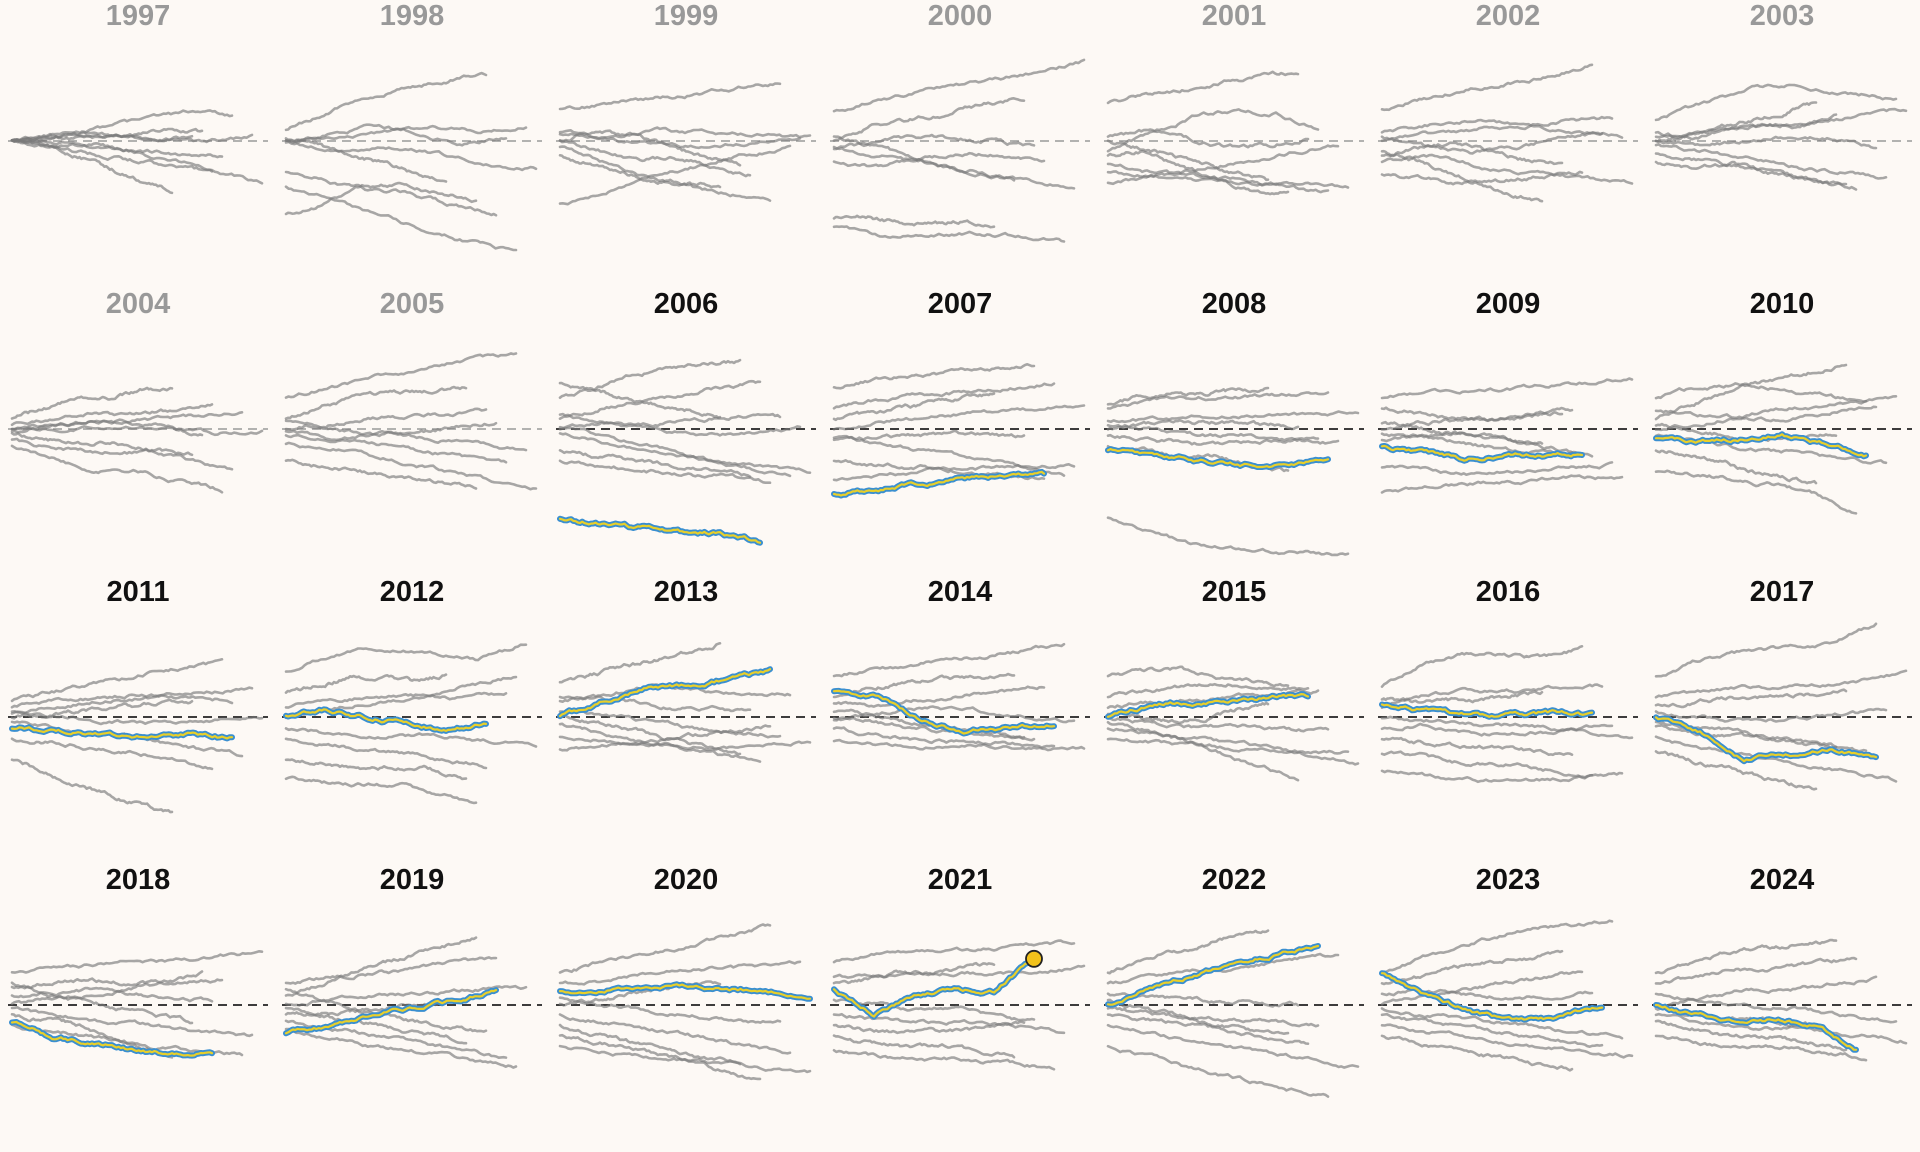 This screenshot has width=1920, height=1152. Describe the element at coordinates (412, 592) in the screenshot. I see `panel-title: 2012` at that location.